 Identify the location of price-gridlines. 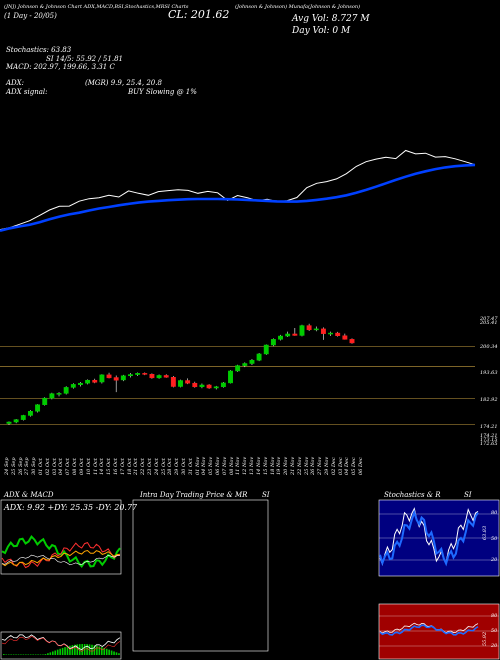
(237, 385).